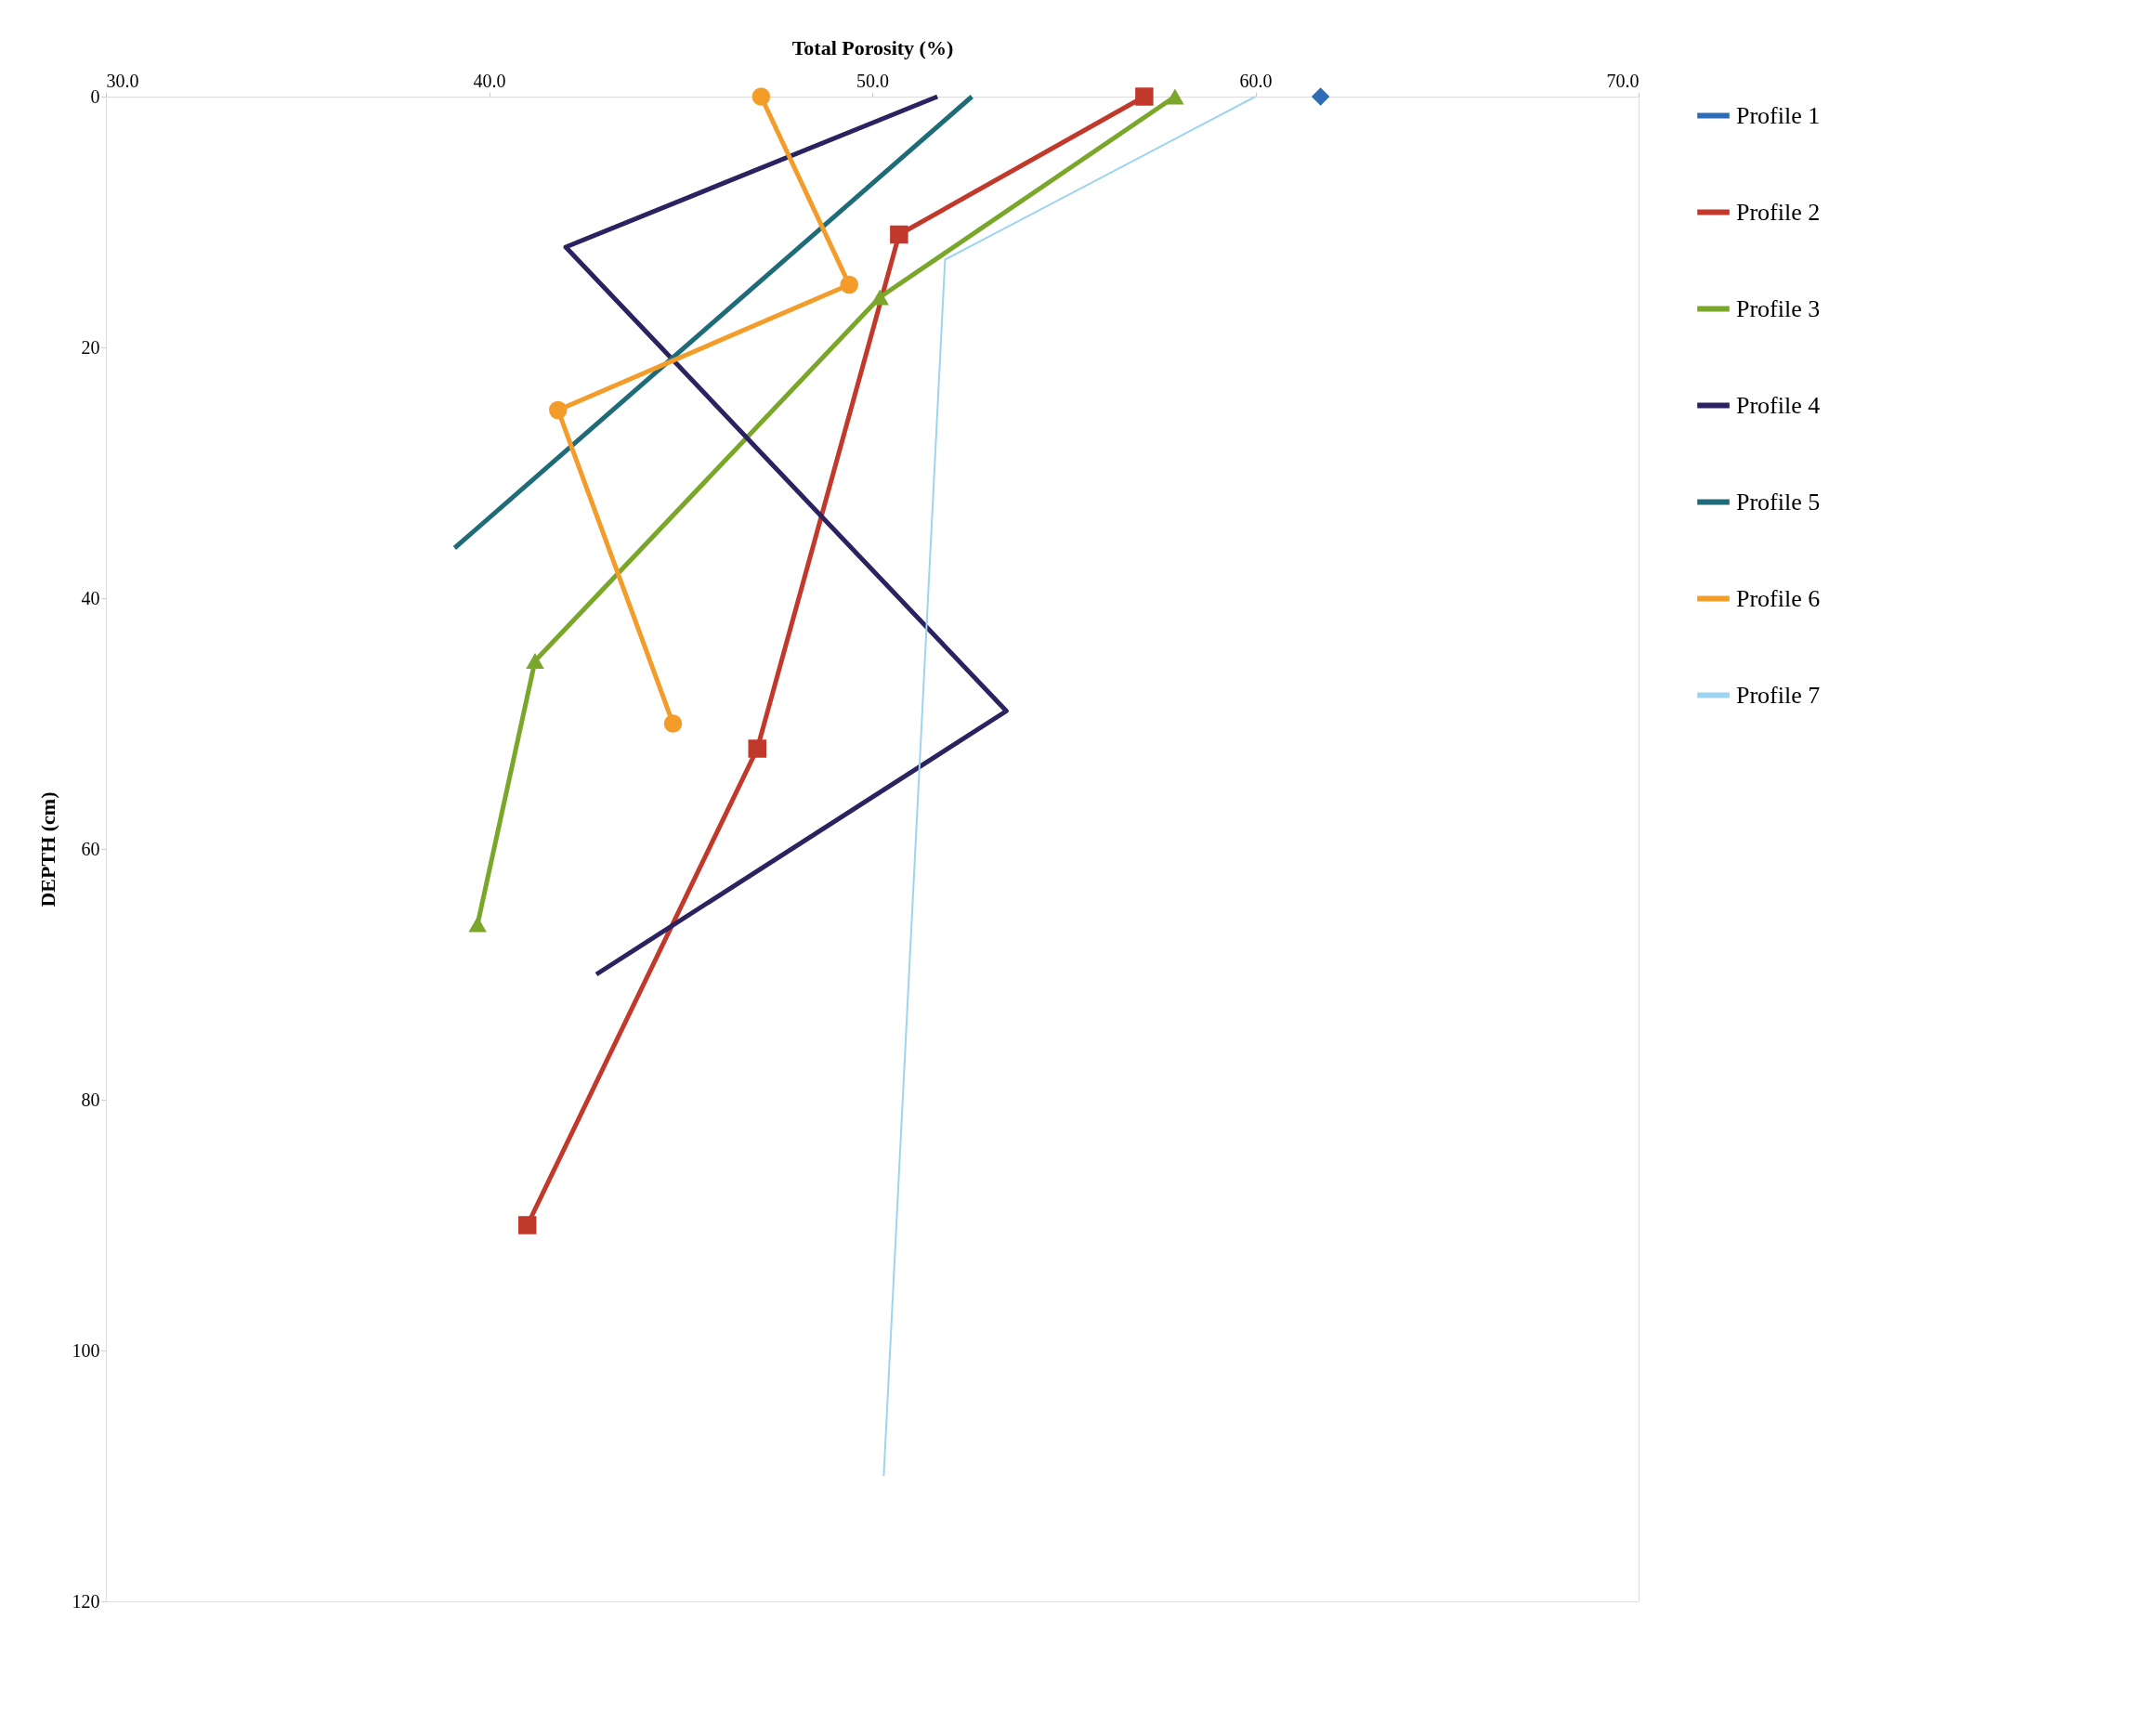  Describe the element at coordinates (872, 80) in the screenshot. I see `x-tick-label: 50.0` at that location.